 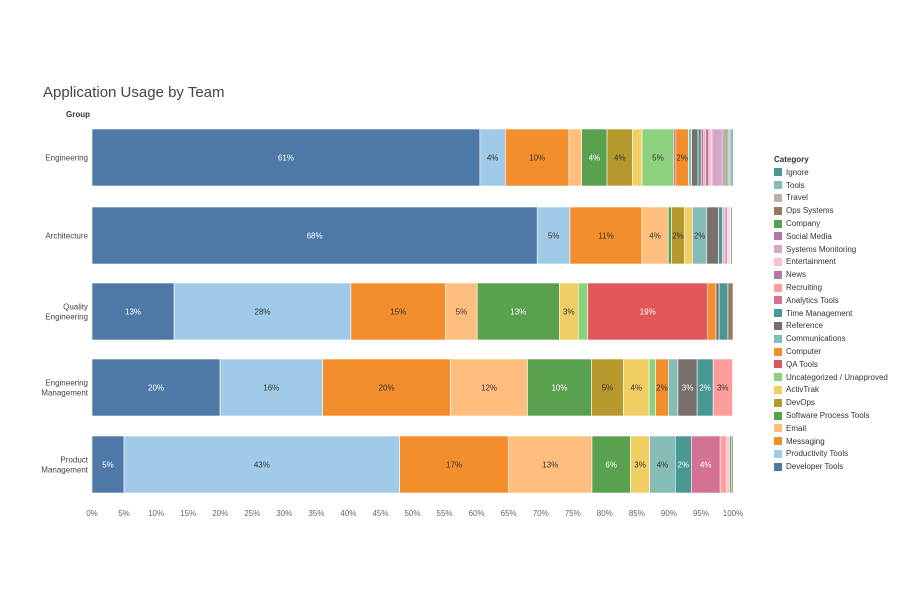 I want to click on legend-label: Social Media, so click(x=809, y=236).